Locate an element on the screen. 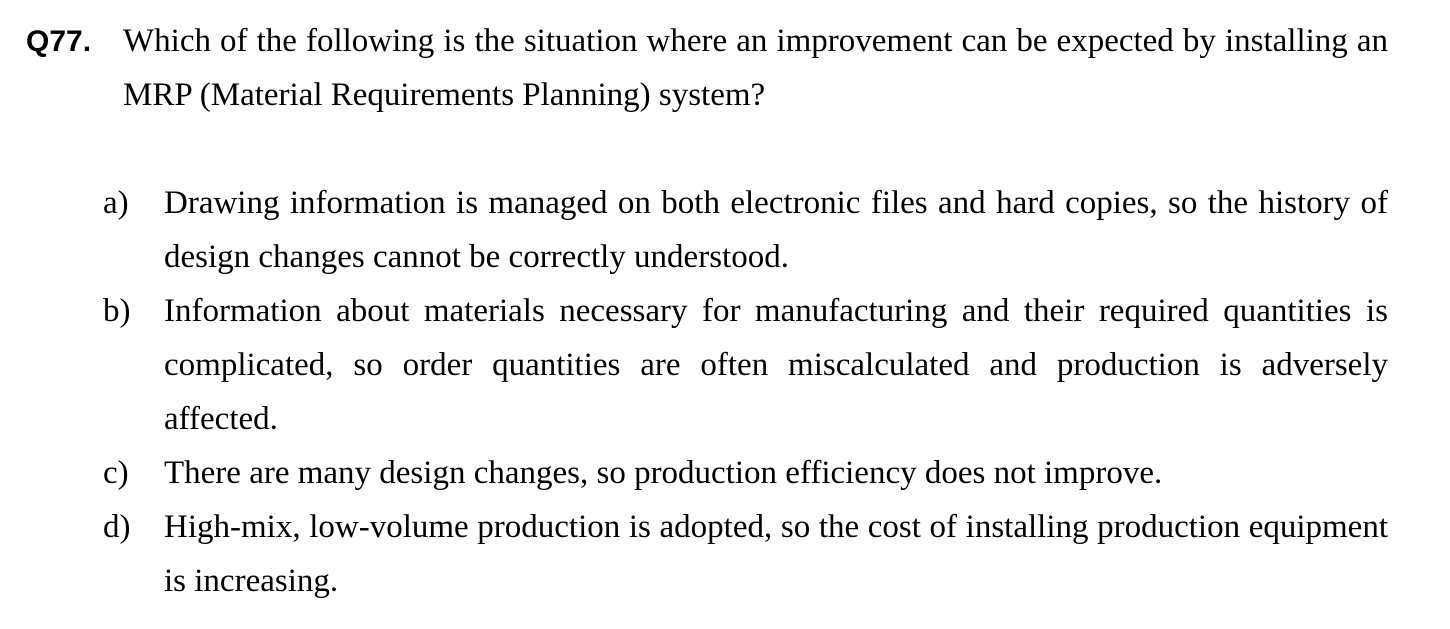 The width and height of the screenshot is (1450, 629). option-label: d) is located at coordinates (117, 527).